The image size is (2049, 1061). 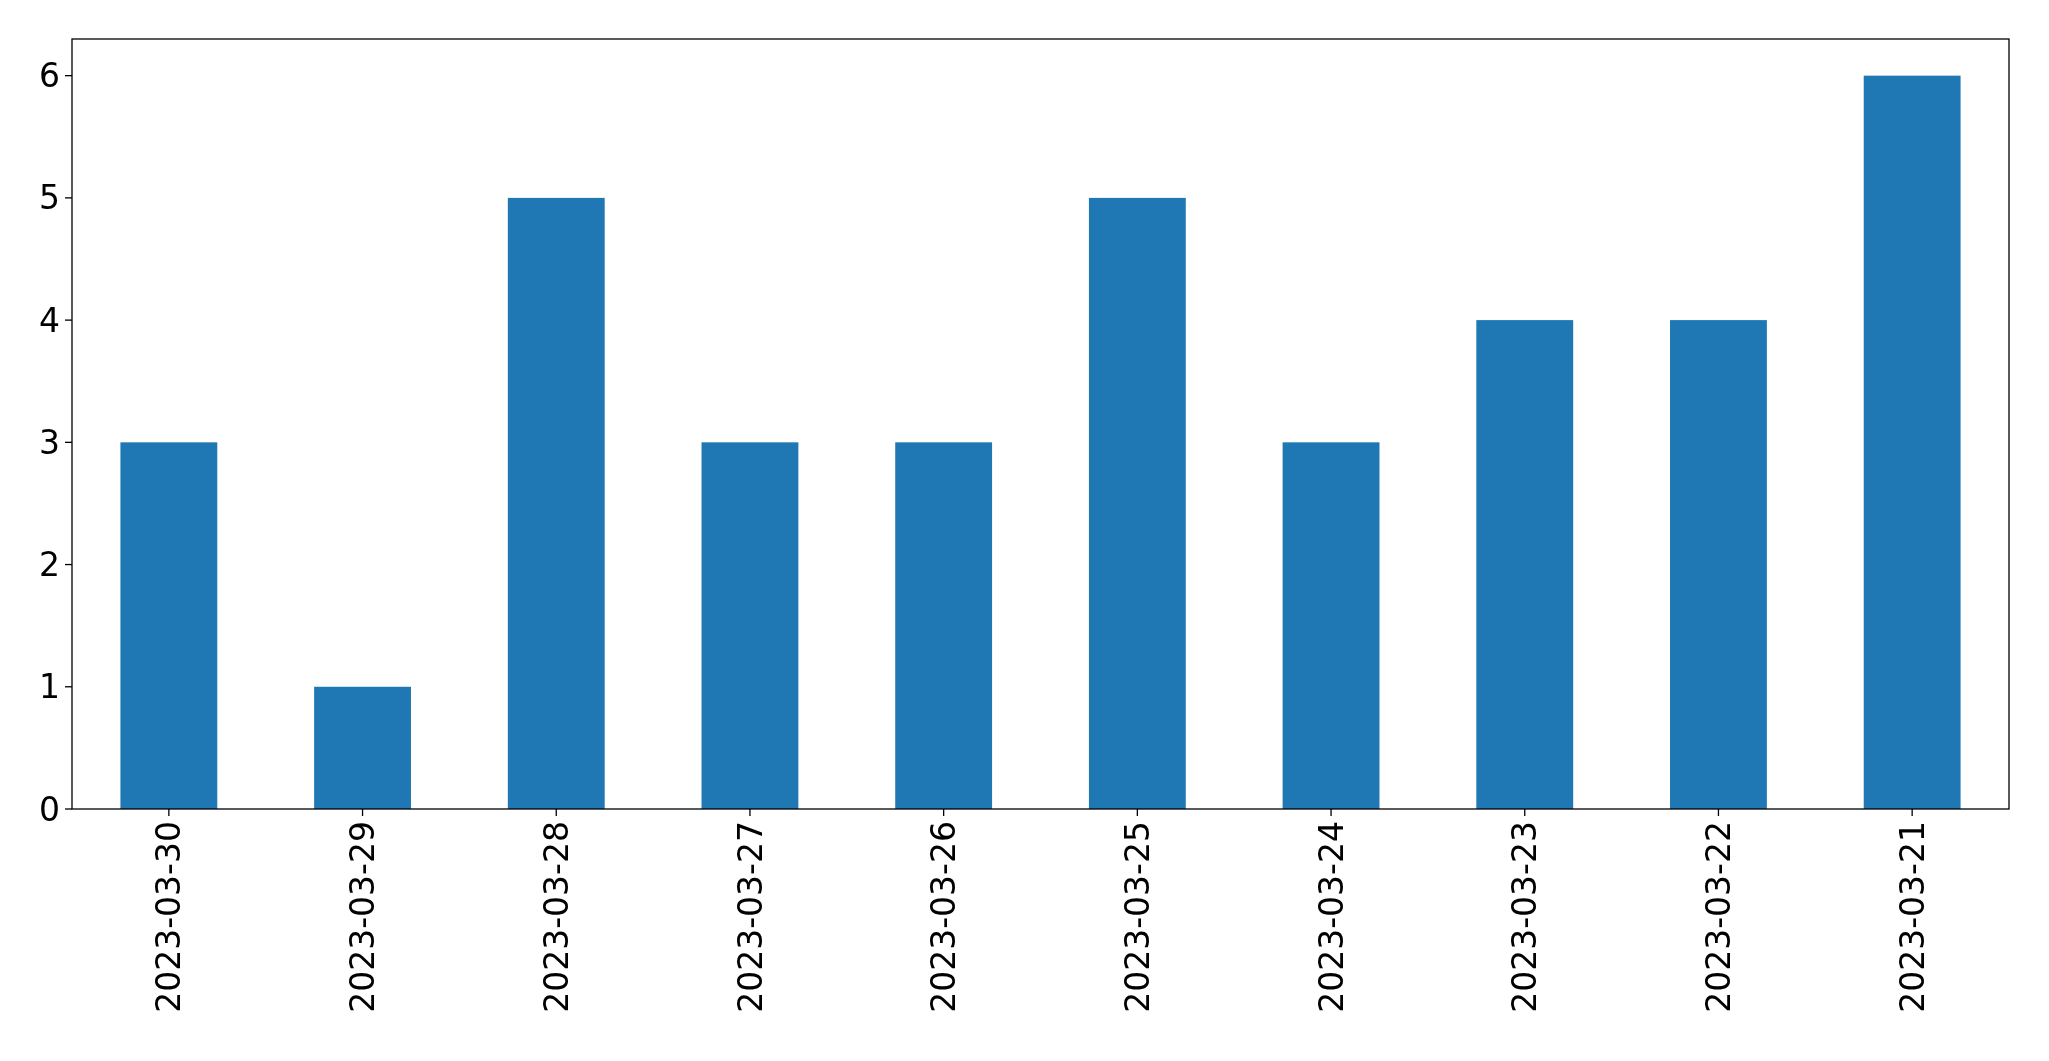 I want to click on y-tick-label: 4, so click(x=49, y=320).